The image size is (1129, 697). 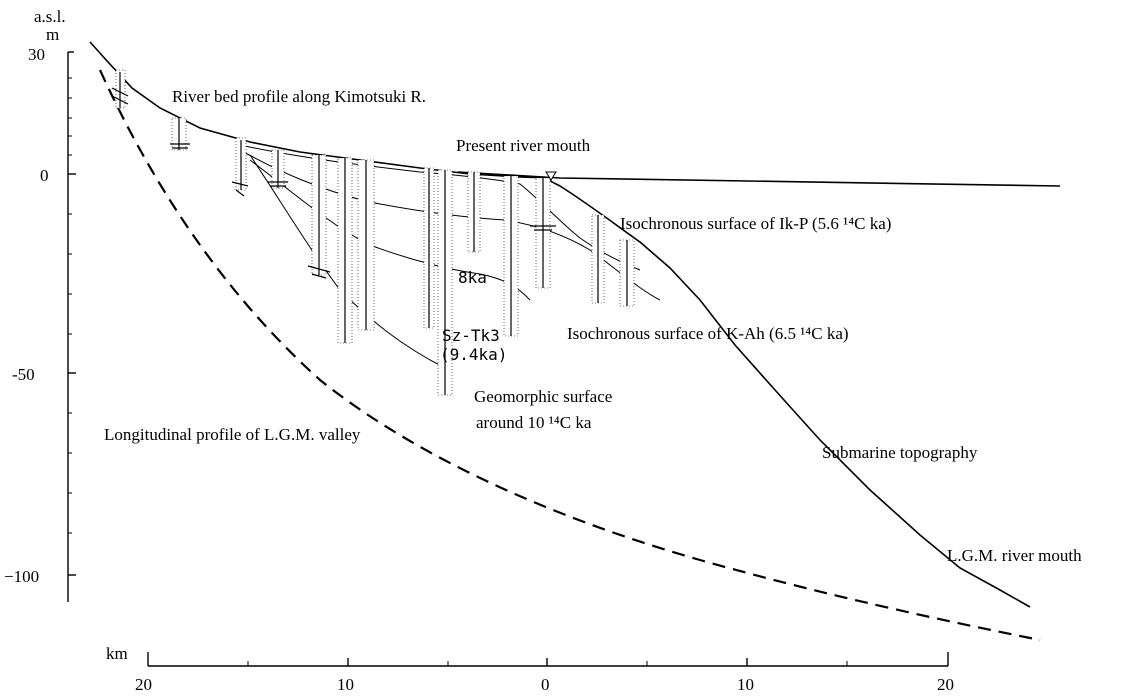 What do you see at coordinates (900, 452) in the screenshot?
I see `submarine-topography-label: Submarine topography` at bounding box center [900, 452].